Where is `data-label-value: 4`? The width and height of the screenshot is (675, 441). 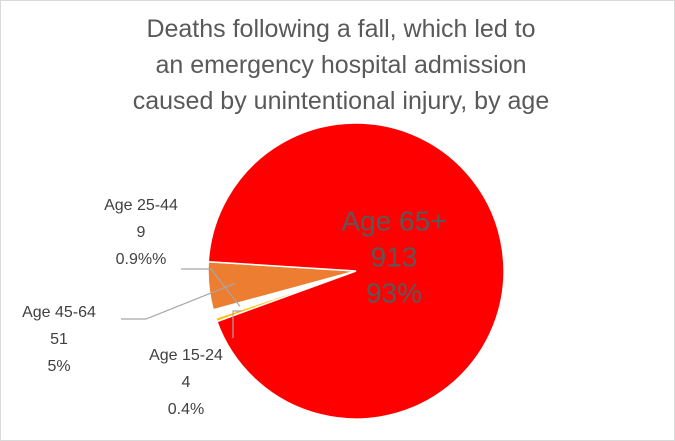
data-label-value: 4 is located at coordinates (186, 382).